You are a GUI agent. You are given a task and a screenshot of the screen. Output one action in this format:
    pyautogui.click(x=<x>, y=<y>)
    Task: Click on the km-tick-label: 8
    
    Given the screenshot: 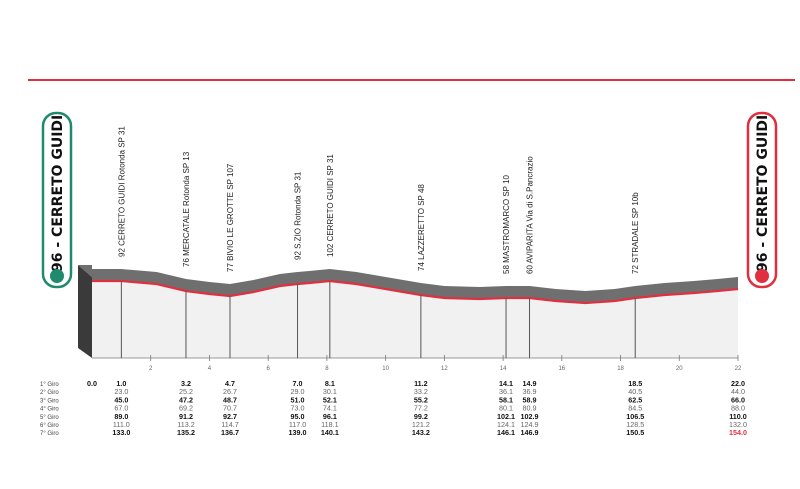 What is the action you would take?
    pyautogui.click(x=327, y=369)
    